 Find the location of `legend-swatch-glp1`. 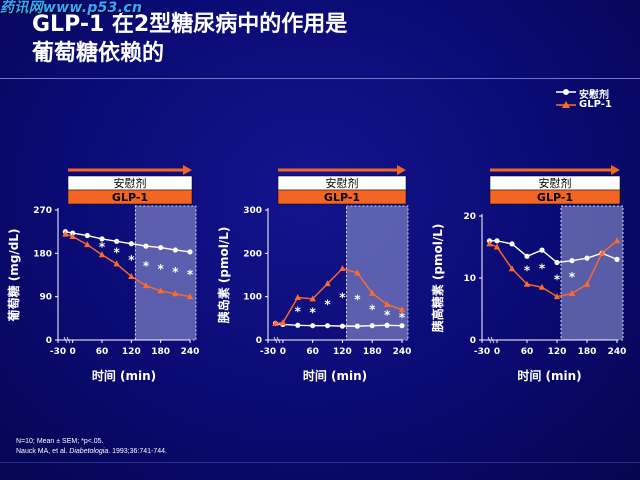

legend-swatch-glp1 is located at coordinates (566, 104).